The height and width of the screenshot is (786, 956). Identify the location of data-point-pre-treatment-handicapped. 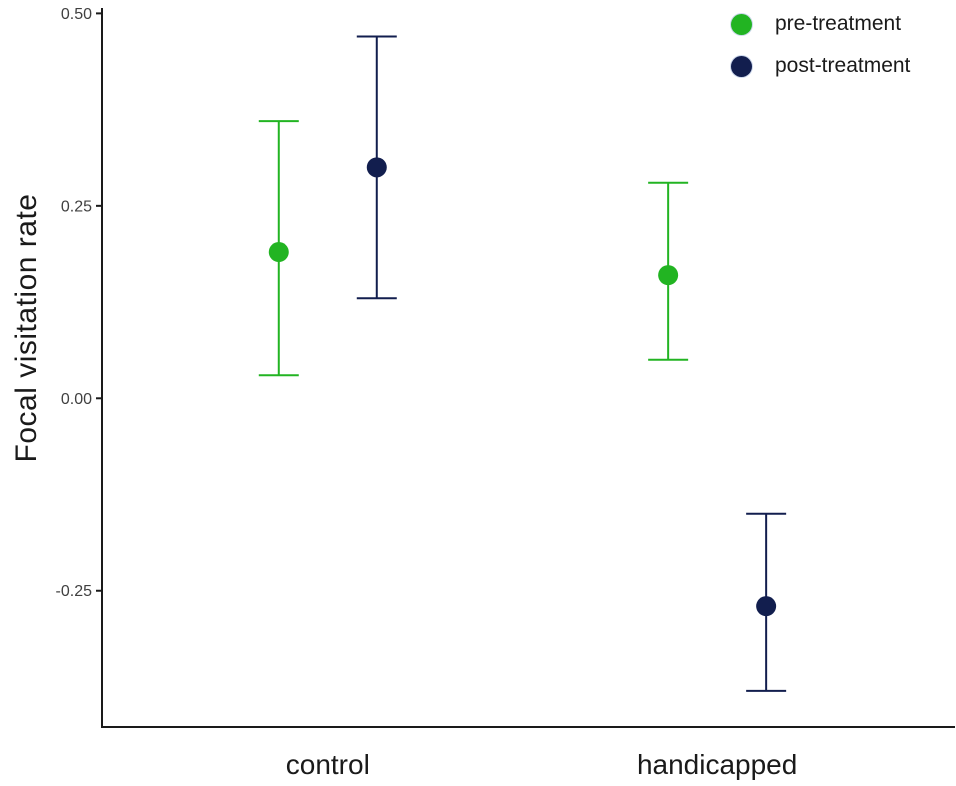
(668, 275).